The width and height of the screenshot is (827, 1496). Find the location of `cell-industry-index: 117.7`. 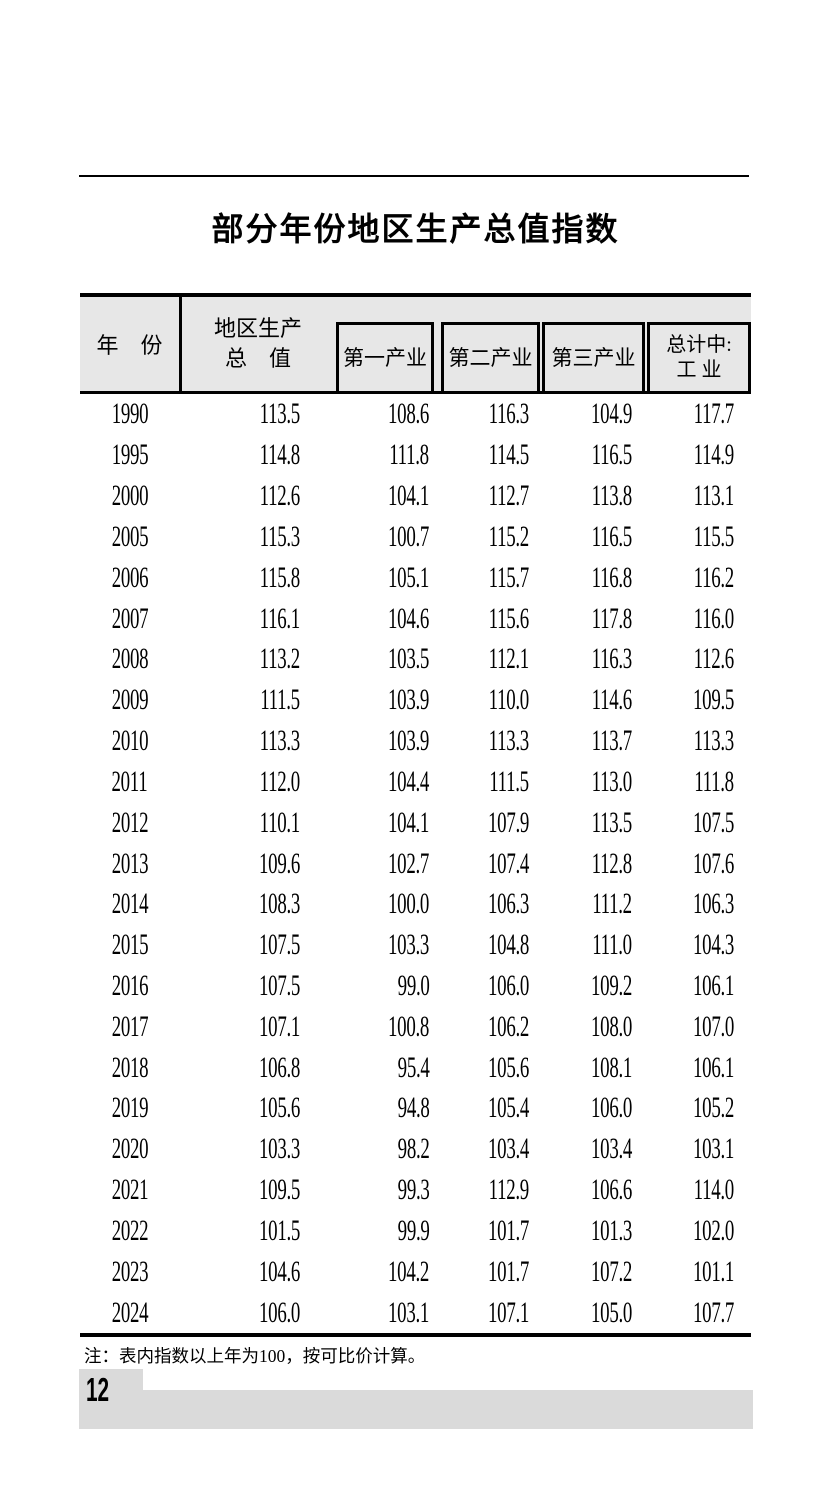

cell-industry-index: 117.7 is located at coordinates (714, 414).